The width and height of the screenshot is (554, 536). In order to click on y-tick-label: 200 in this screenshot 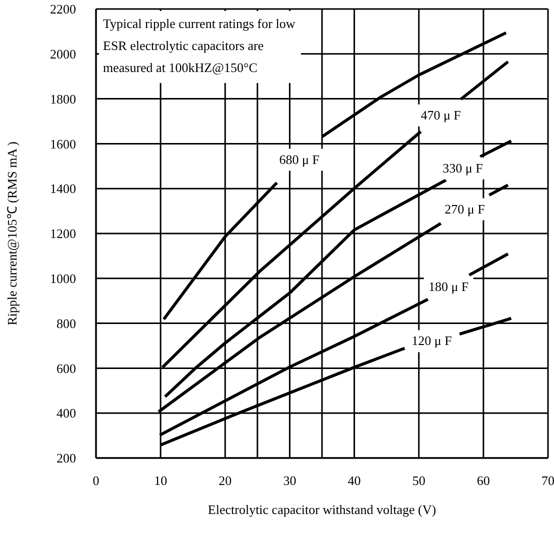, I will do `click(66, 458)`.